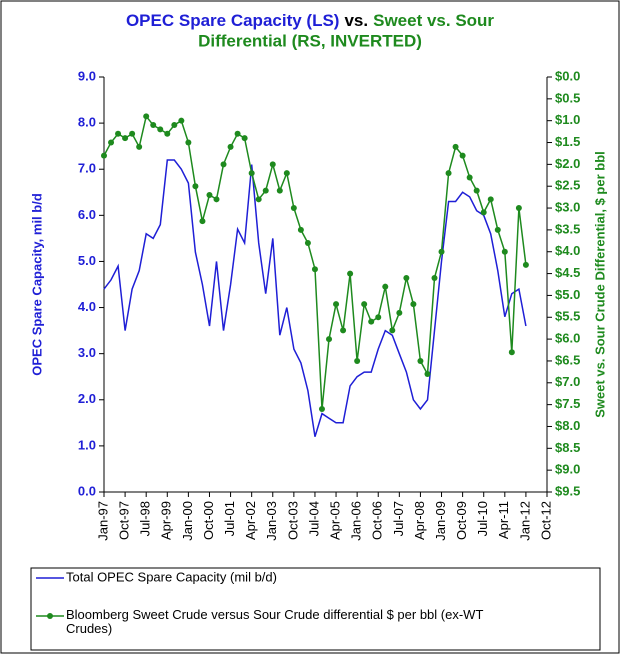 The width and height of the screenshot is (621, 660). I want to click on x-tick-label: Oct-00, so click(208, 520).